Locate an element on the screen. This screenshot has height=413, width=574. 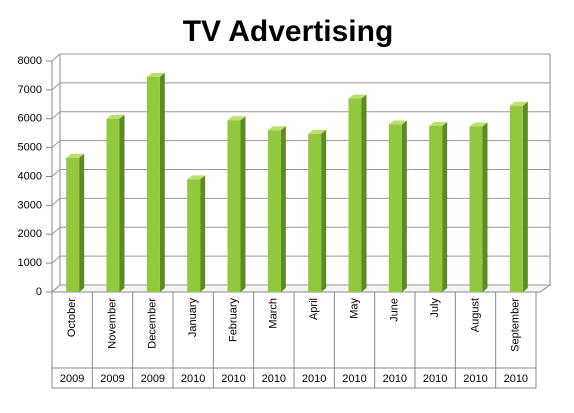
x-tick-label: June is located at coordinates (395, 310).